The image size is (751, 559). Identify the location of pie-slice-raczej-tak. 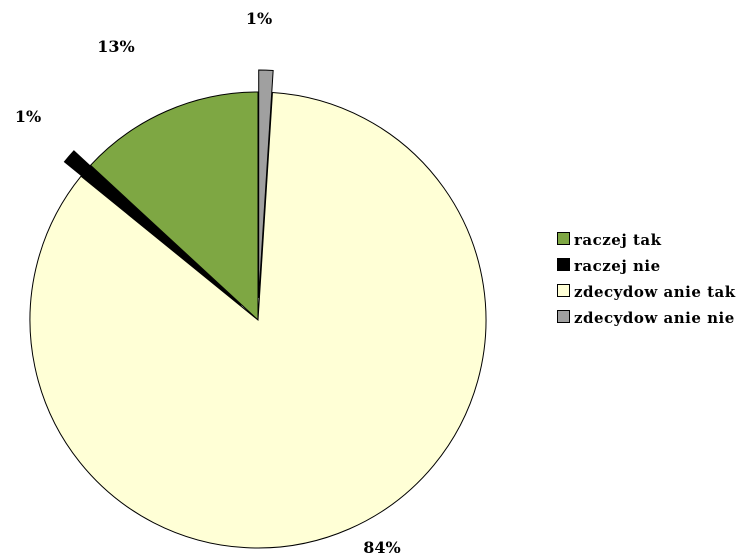
(174, 206).